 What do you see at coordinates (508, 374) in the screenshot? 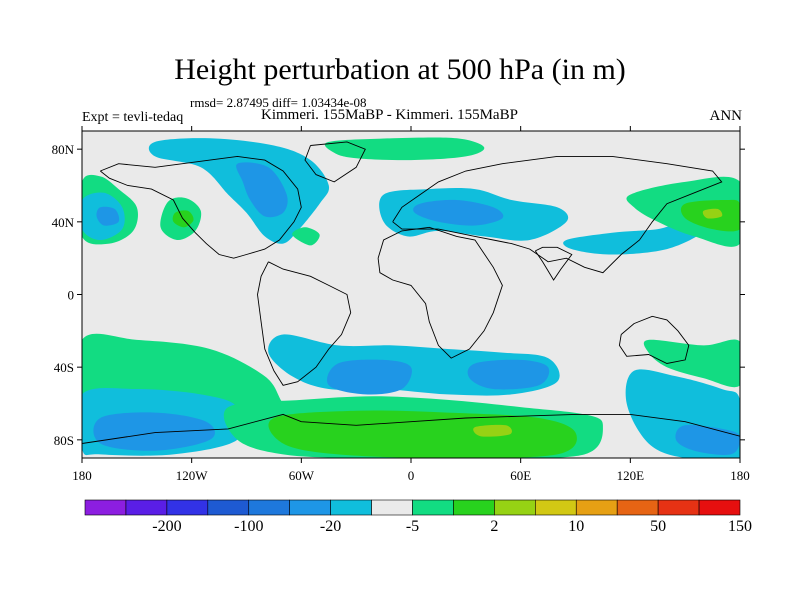
I see `contour-region-blue-south-indian-core` at bounding box center [508, 374].